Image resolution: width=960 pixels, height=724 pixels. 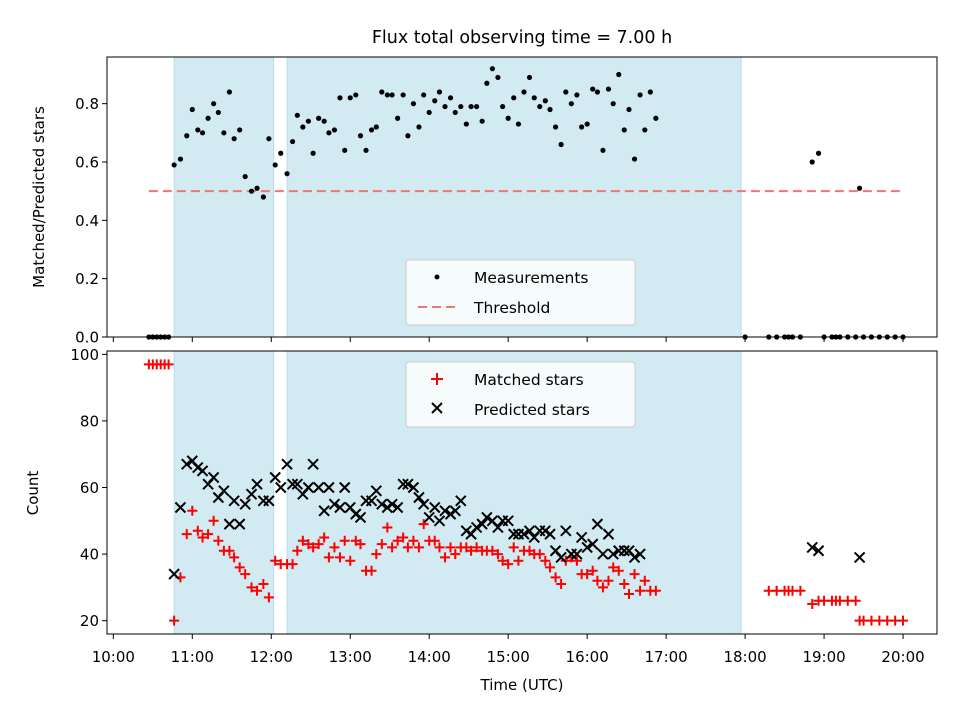 I want to click on legend-matched-marker, so click(x=437, y=379).